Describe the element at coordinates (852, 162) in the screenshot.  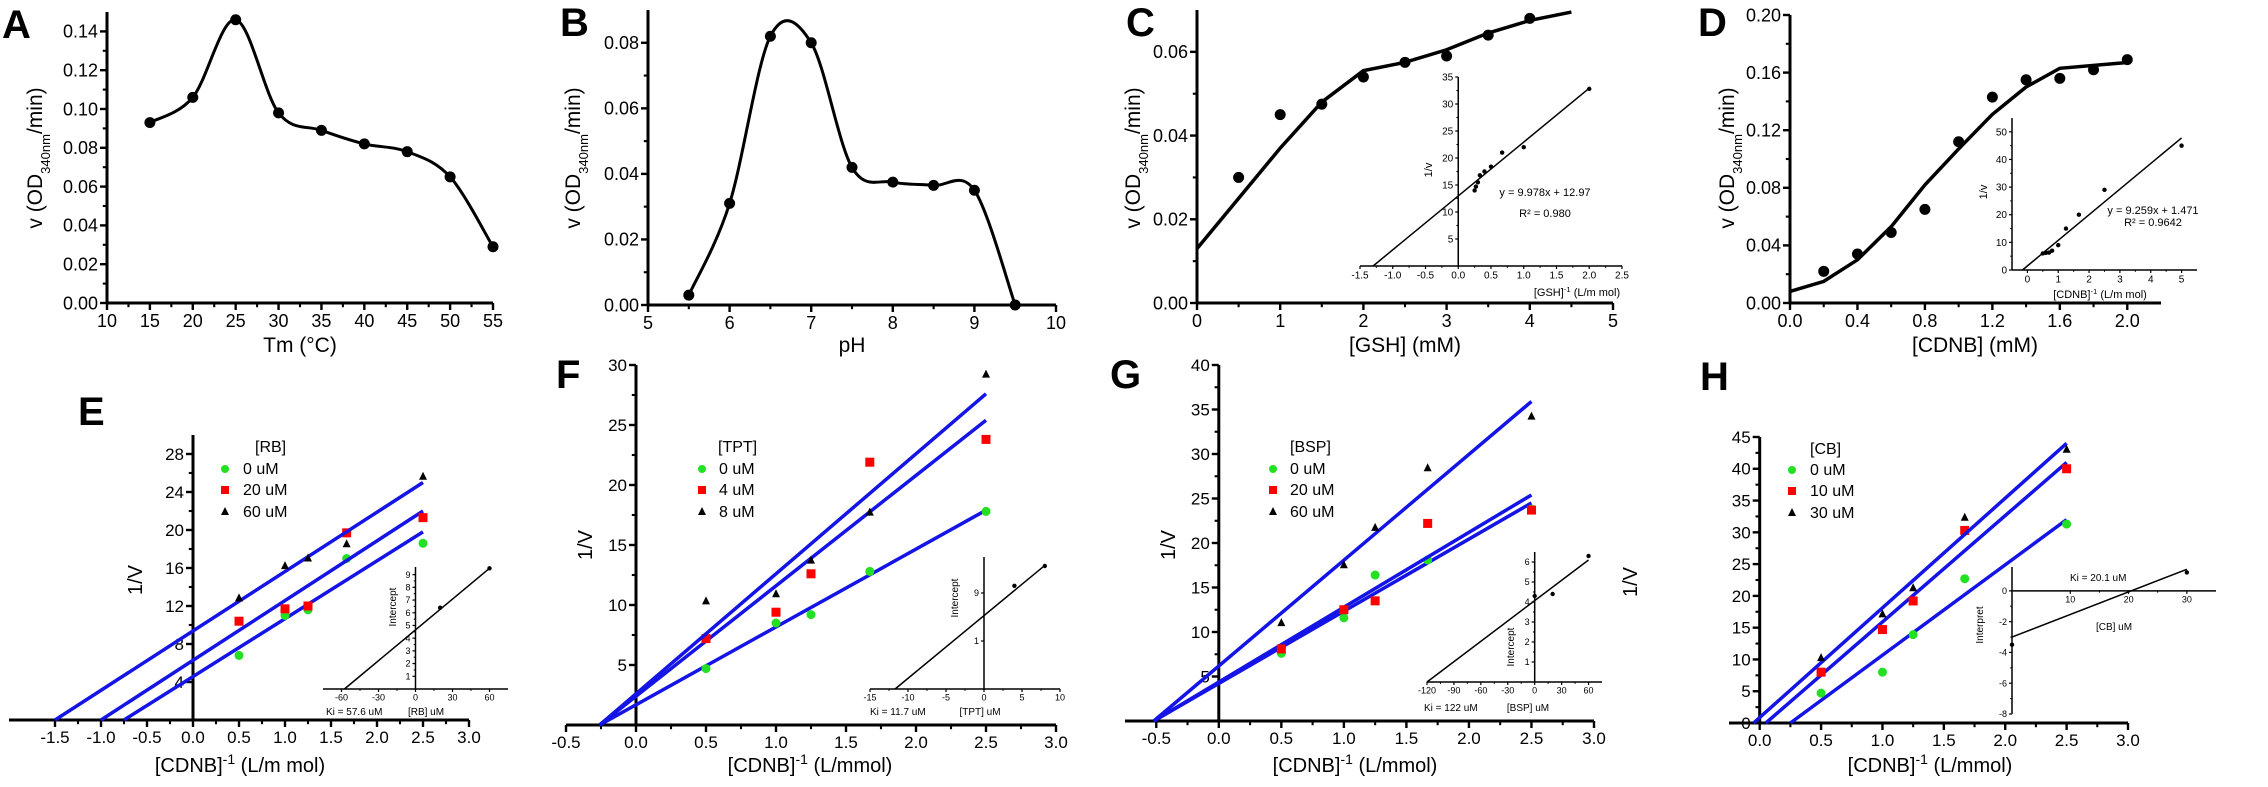
I see `smooth-curve` at that location.